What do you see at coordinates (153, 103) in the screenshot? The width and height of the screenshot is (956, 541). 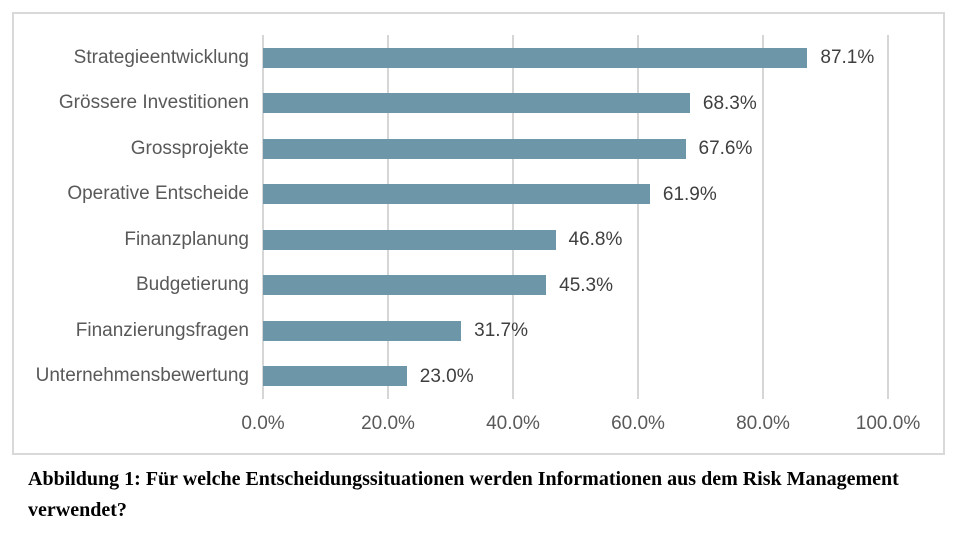 I see `category-label: Grössere Investitionen` at bounding box center [153, 103].